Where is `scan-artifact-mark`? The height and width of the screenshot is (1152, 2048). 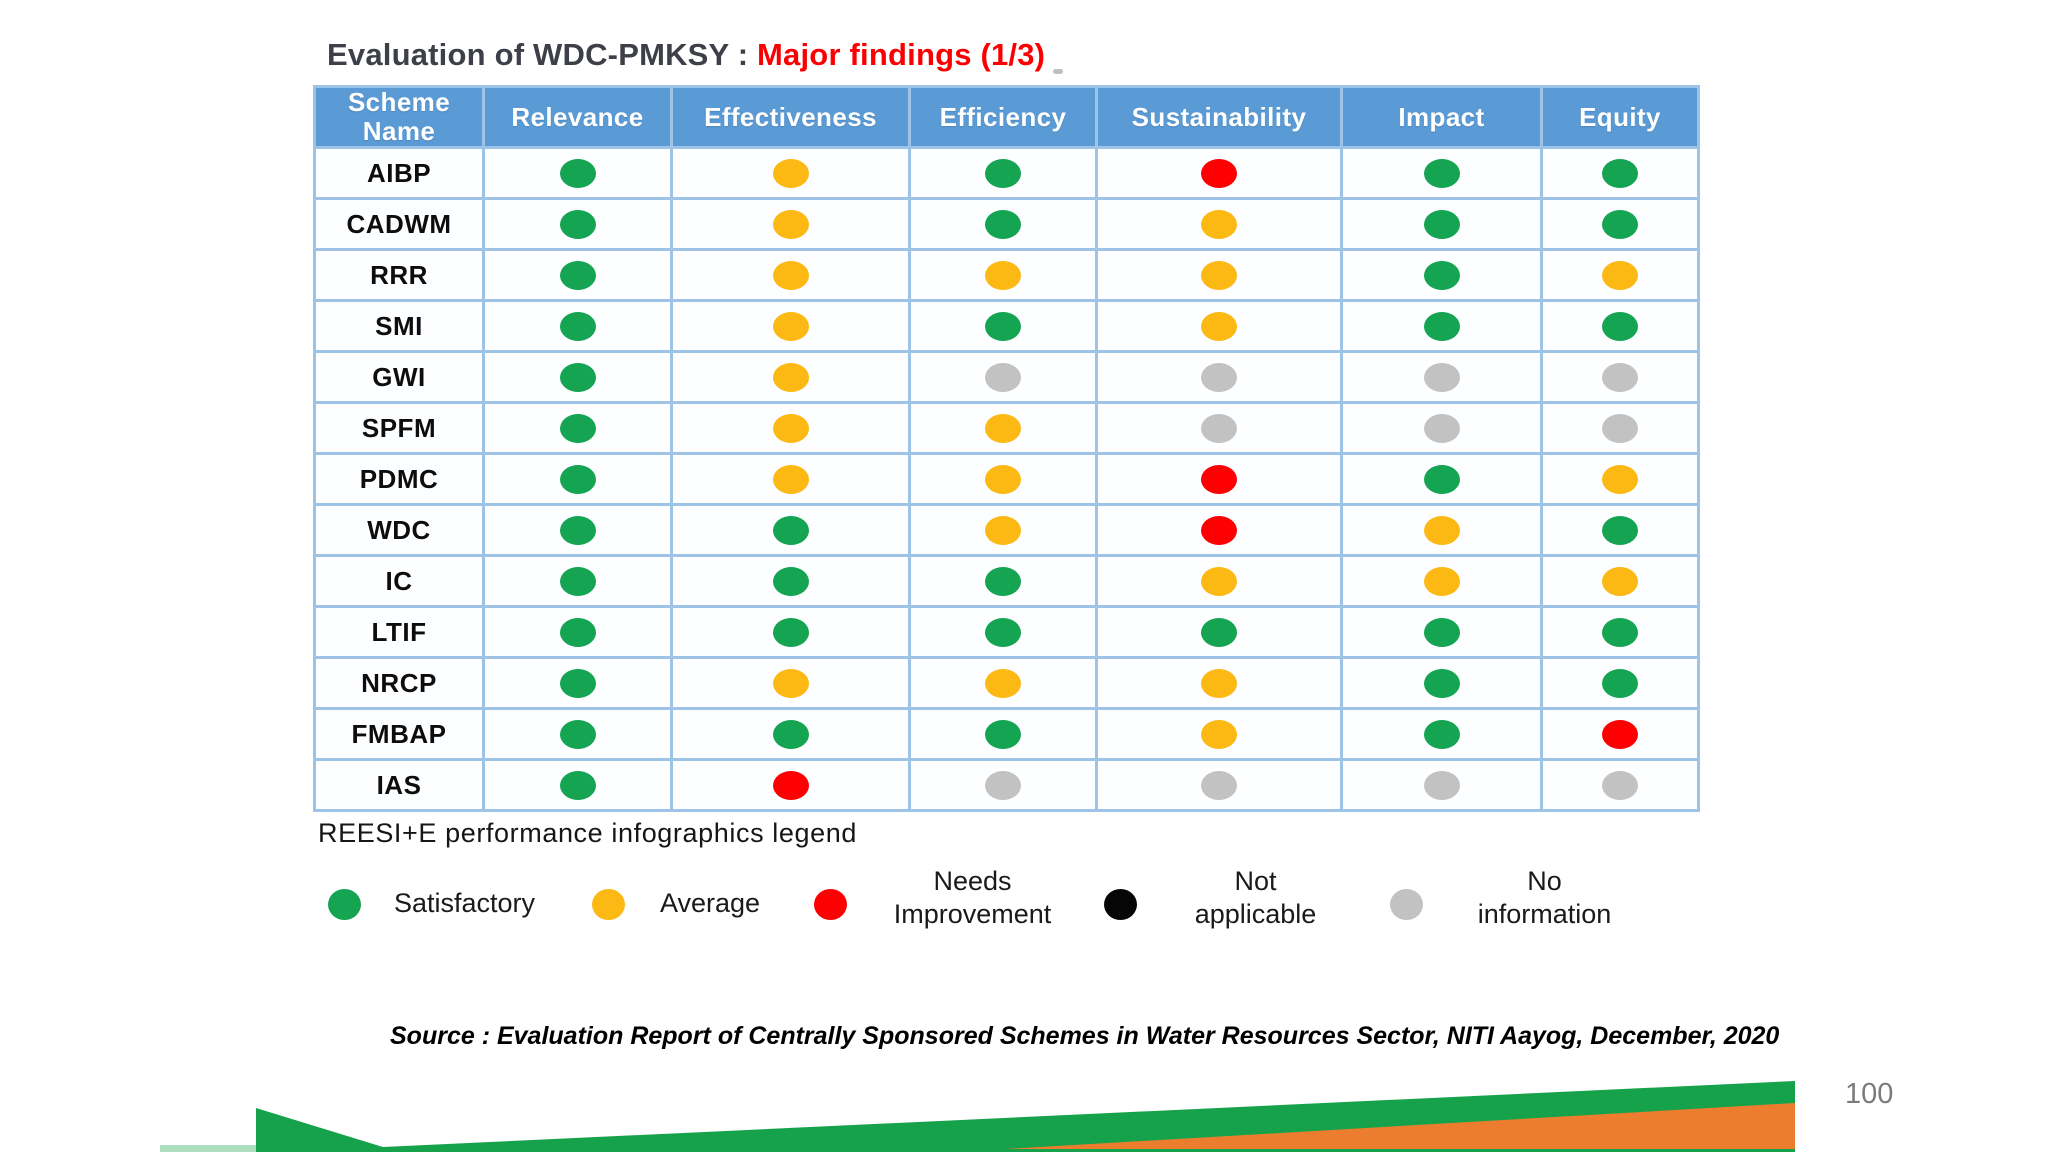 scan-artifact-mark is located at coordinates (1058, 71).